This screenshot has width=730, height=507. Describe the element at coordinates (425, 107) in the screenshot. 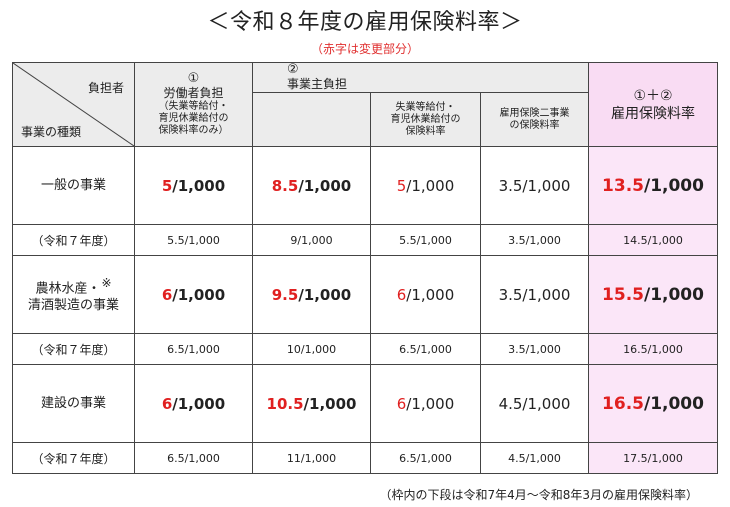

I see `benefits-label-1: 失業等給付・` at that location.